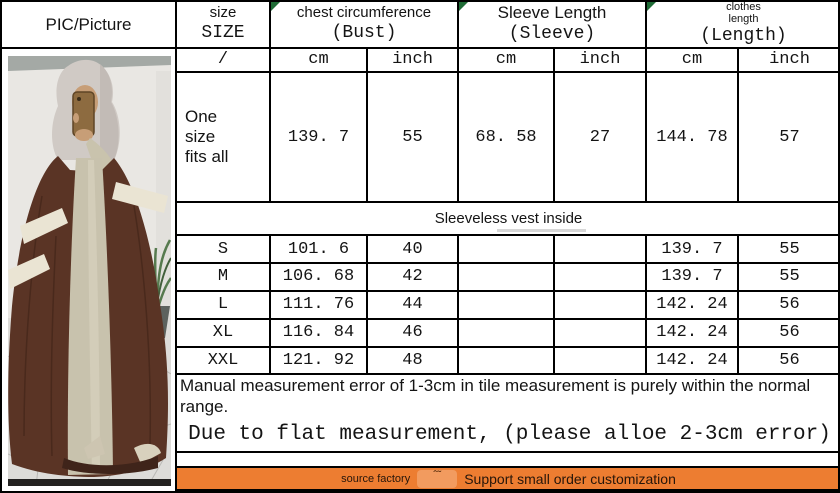 The height and width of the screenshot is (493, 840). I want to click on divider-row: Sleeveless vest inside, so click(507, 220).